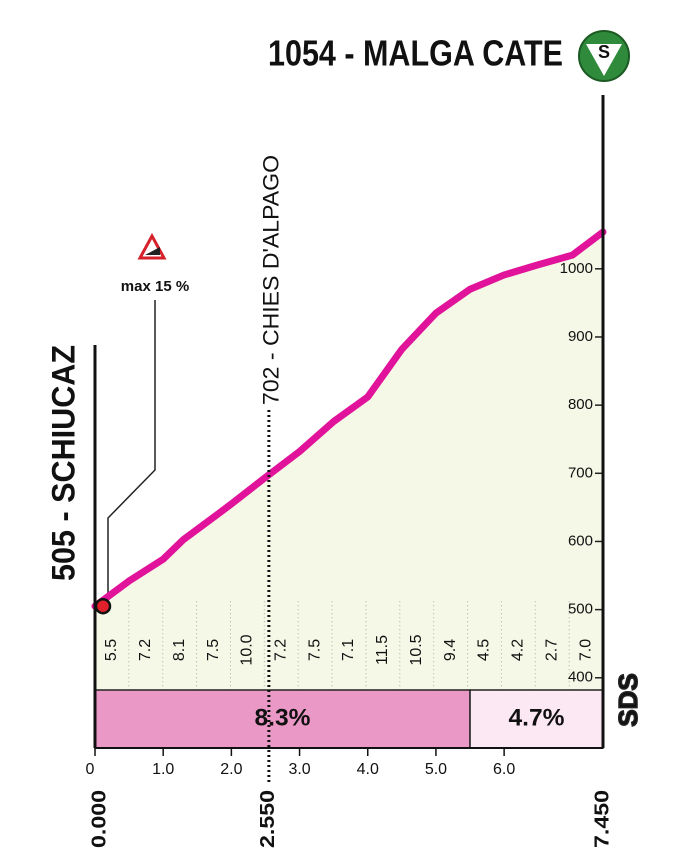  What do you see at coordinates (585, 650) in the screenshot?
I see `gradient-label: 7.0` at bounding box center [585, 650].